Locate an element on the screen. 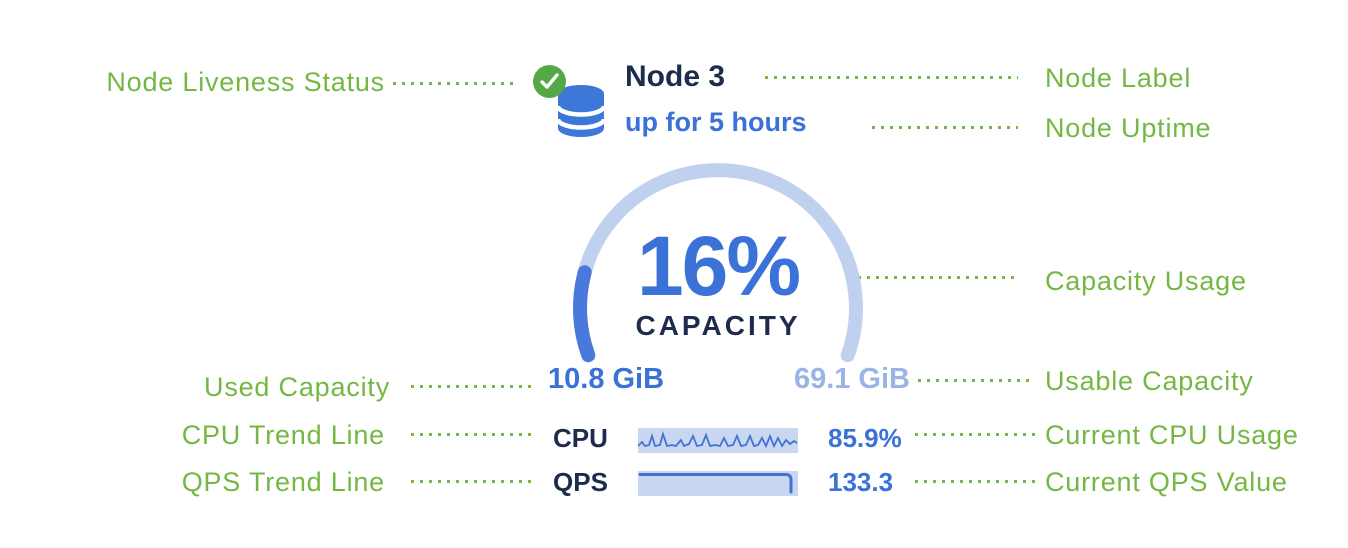 This screenshot has height=548, width=1348. annotation-node-uptime: Node Uptime is located at coordinates (1128, 128).